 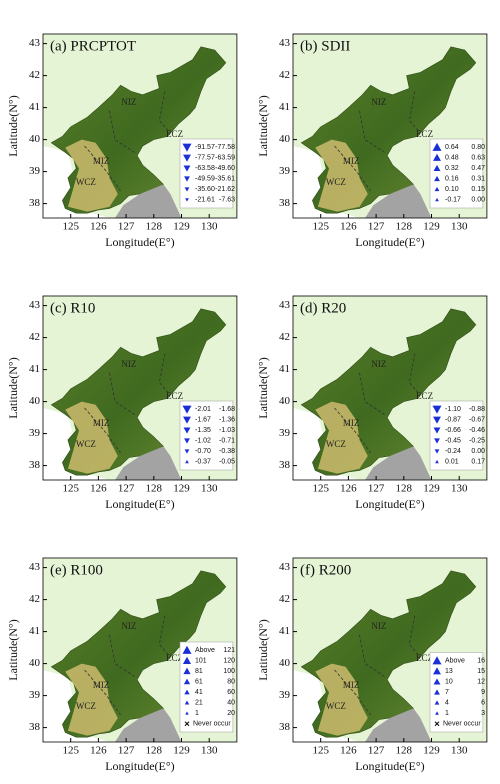 I want to click on legend-high: 0.80, so click(x=478, y=147).